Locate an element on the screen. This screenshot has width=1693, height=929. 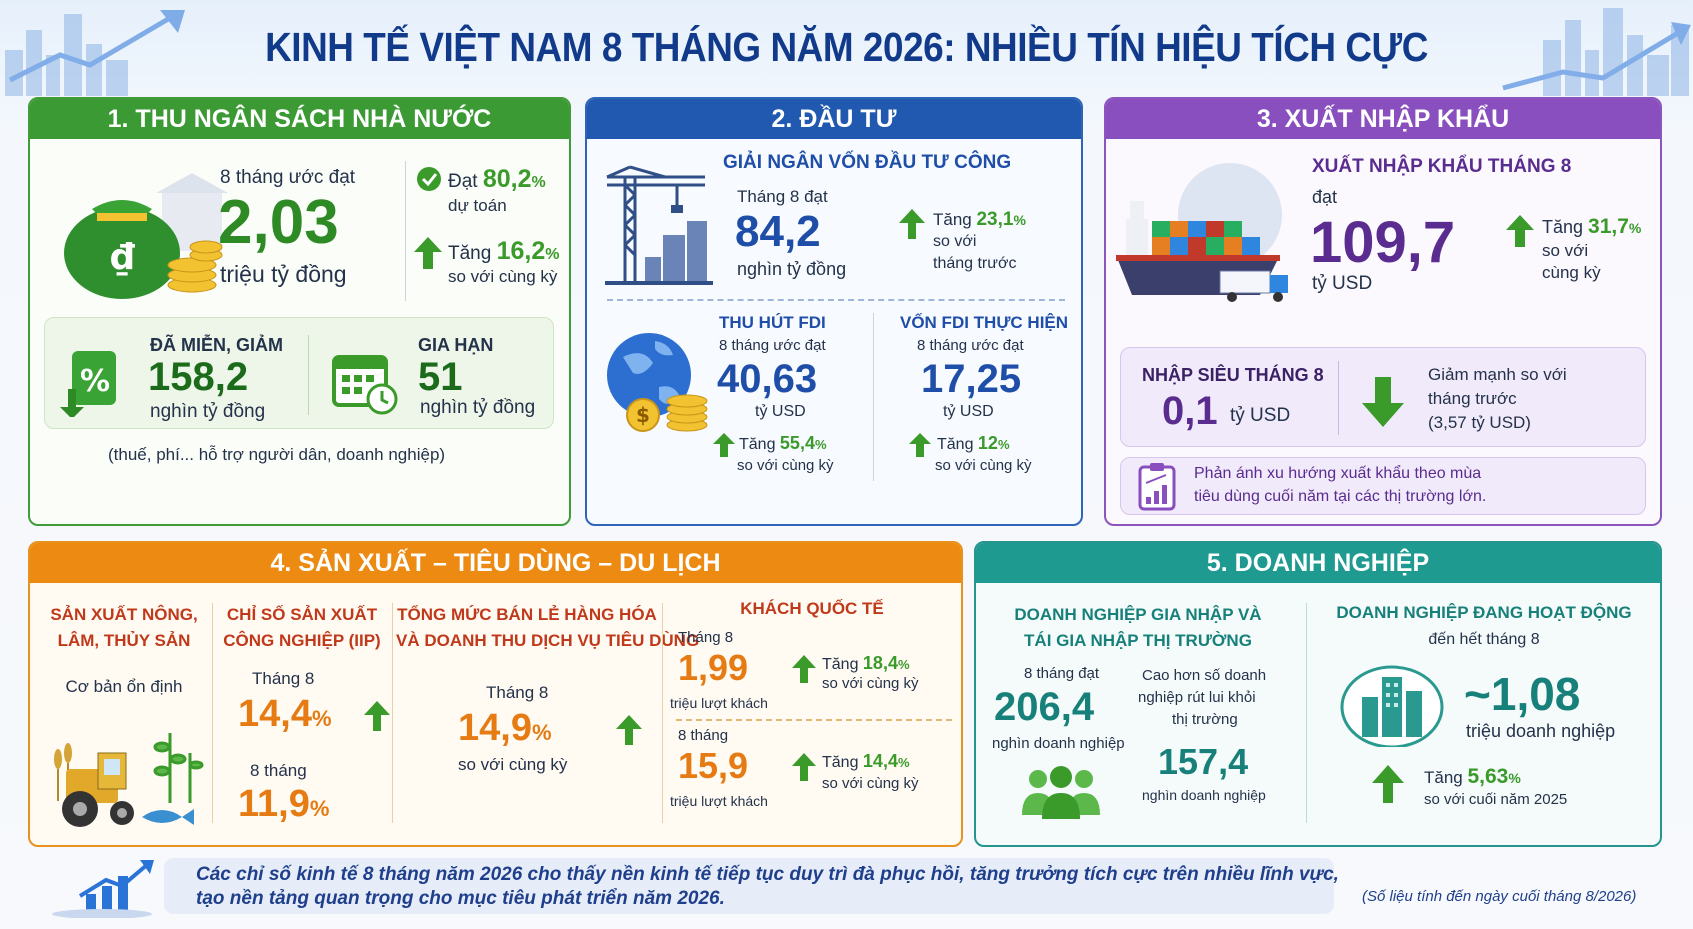
iip-8: 8 tháng is located at coordinates (278, 770).